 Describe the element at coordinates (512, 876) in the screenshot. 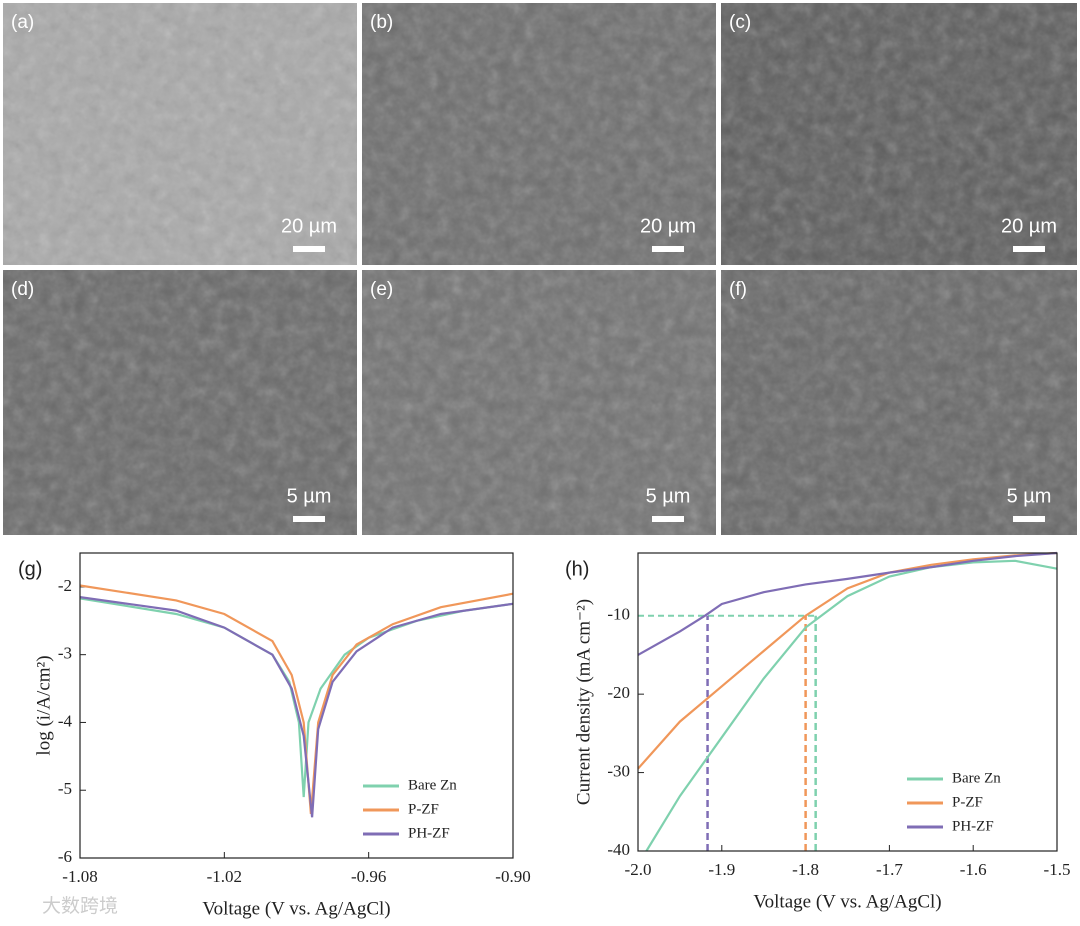

I see `x-tick-label: -0.90` at that location.